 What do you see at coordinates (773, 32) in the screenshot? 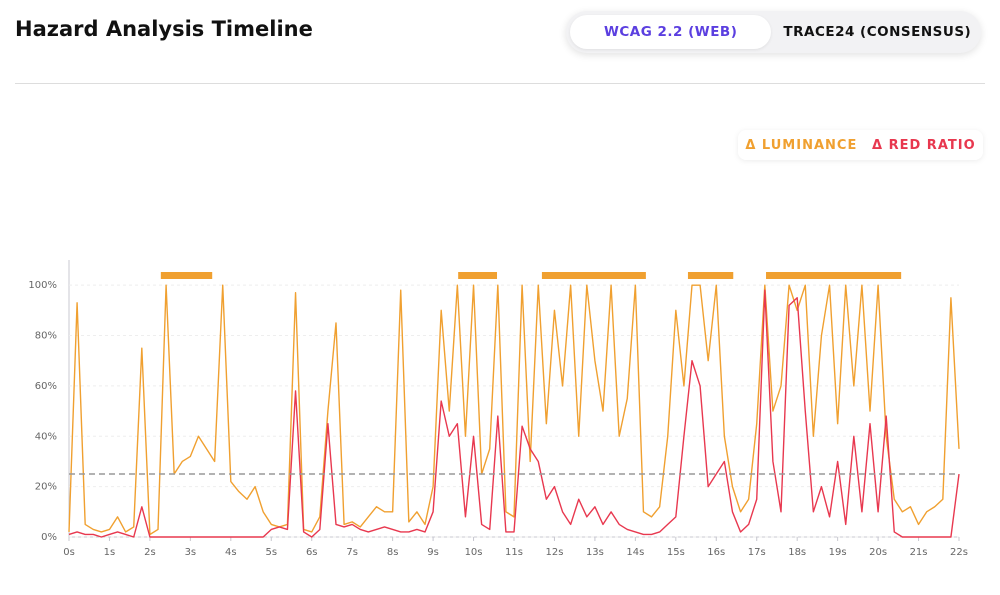
I see `tab-group: WCAG 2.2 (WEB) TRACE24 (CONSENSUS)` at bounding box center [773, 32].